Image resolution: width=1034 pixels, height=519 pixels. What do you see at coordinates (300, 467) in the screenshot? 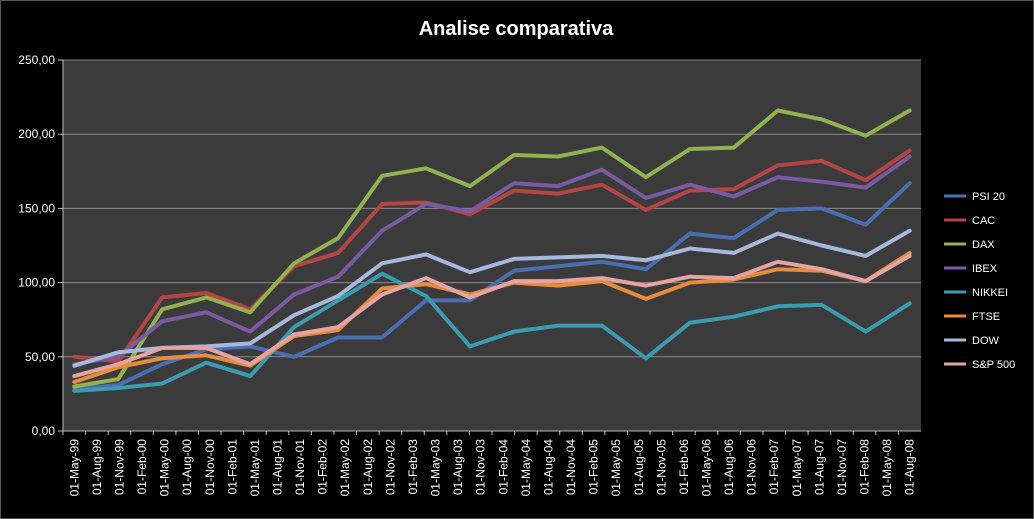
I see `x-tick-label: 01-Nov-01` at bounding box center [300, 467].